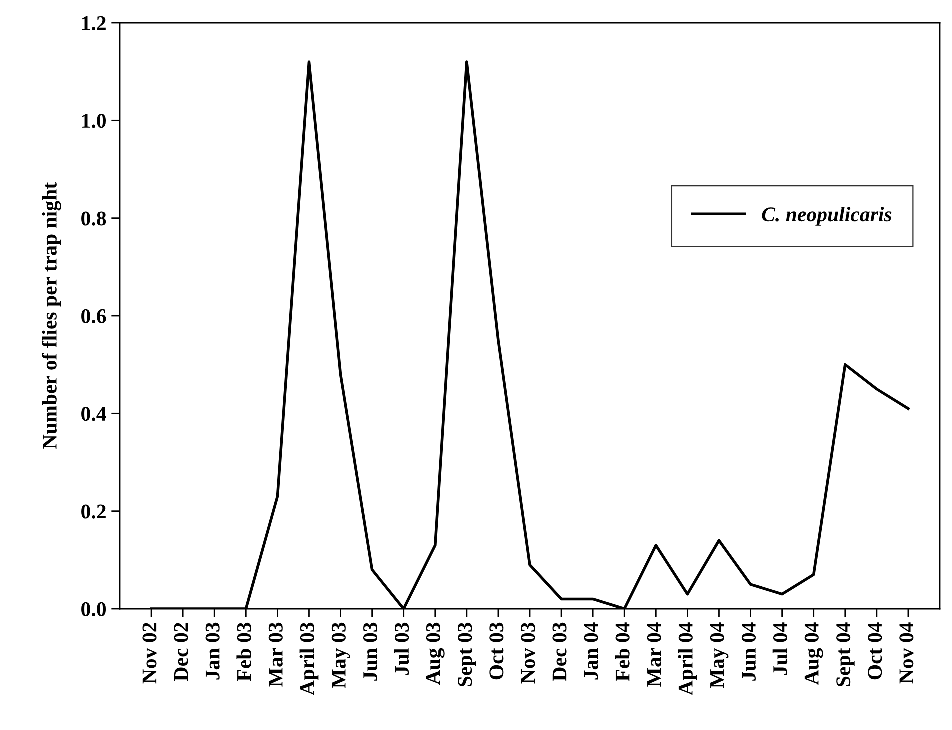  What do you see at coordinates (907, 653) in the screenshot?
I see `x-tick-label: Nov 04` at bounding box center [907, 653].